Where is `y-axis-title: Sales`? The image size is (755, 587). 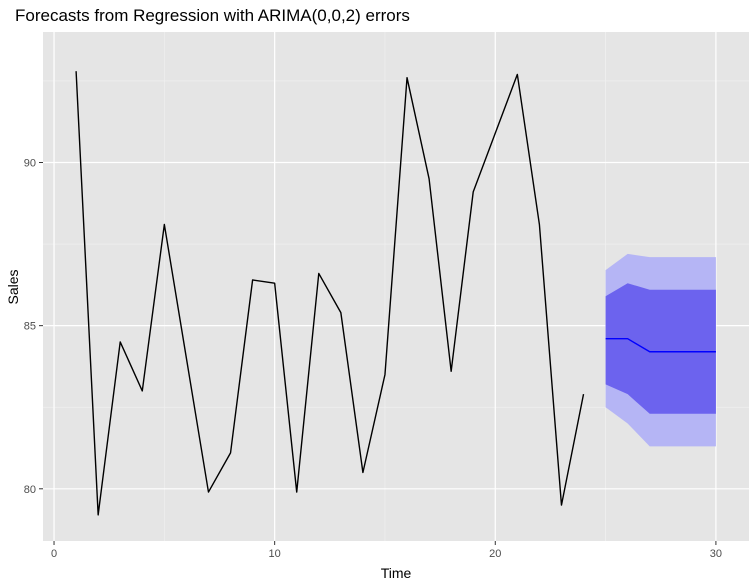 y-axis-title: Sales is located at coordinates (13, 286).